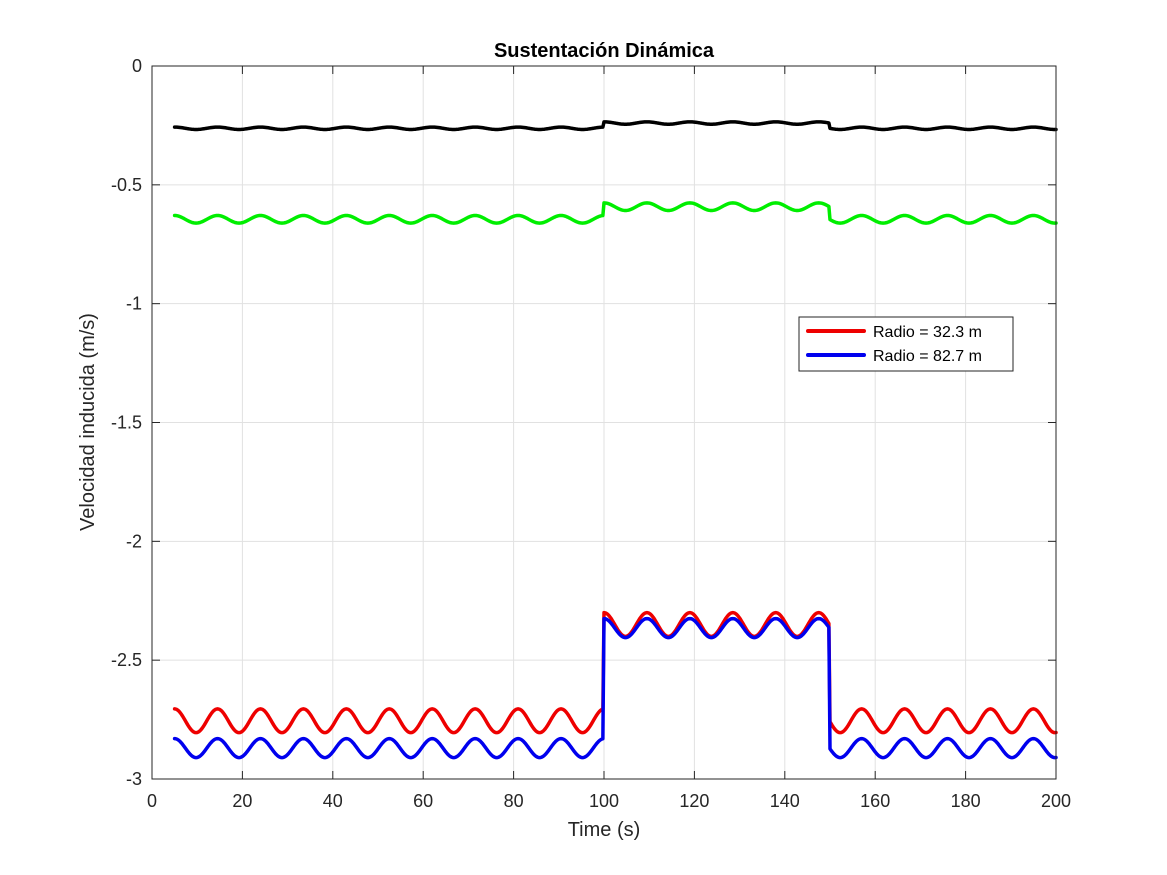  Describe the element at coordinates (423, 801) in the screenshot. I see `x-tick-label: 60` at that location.